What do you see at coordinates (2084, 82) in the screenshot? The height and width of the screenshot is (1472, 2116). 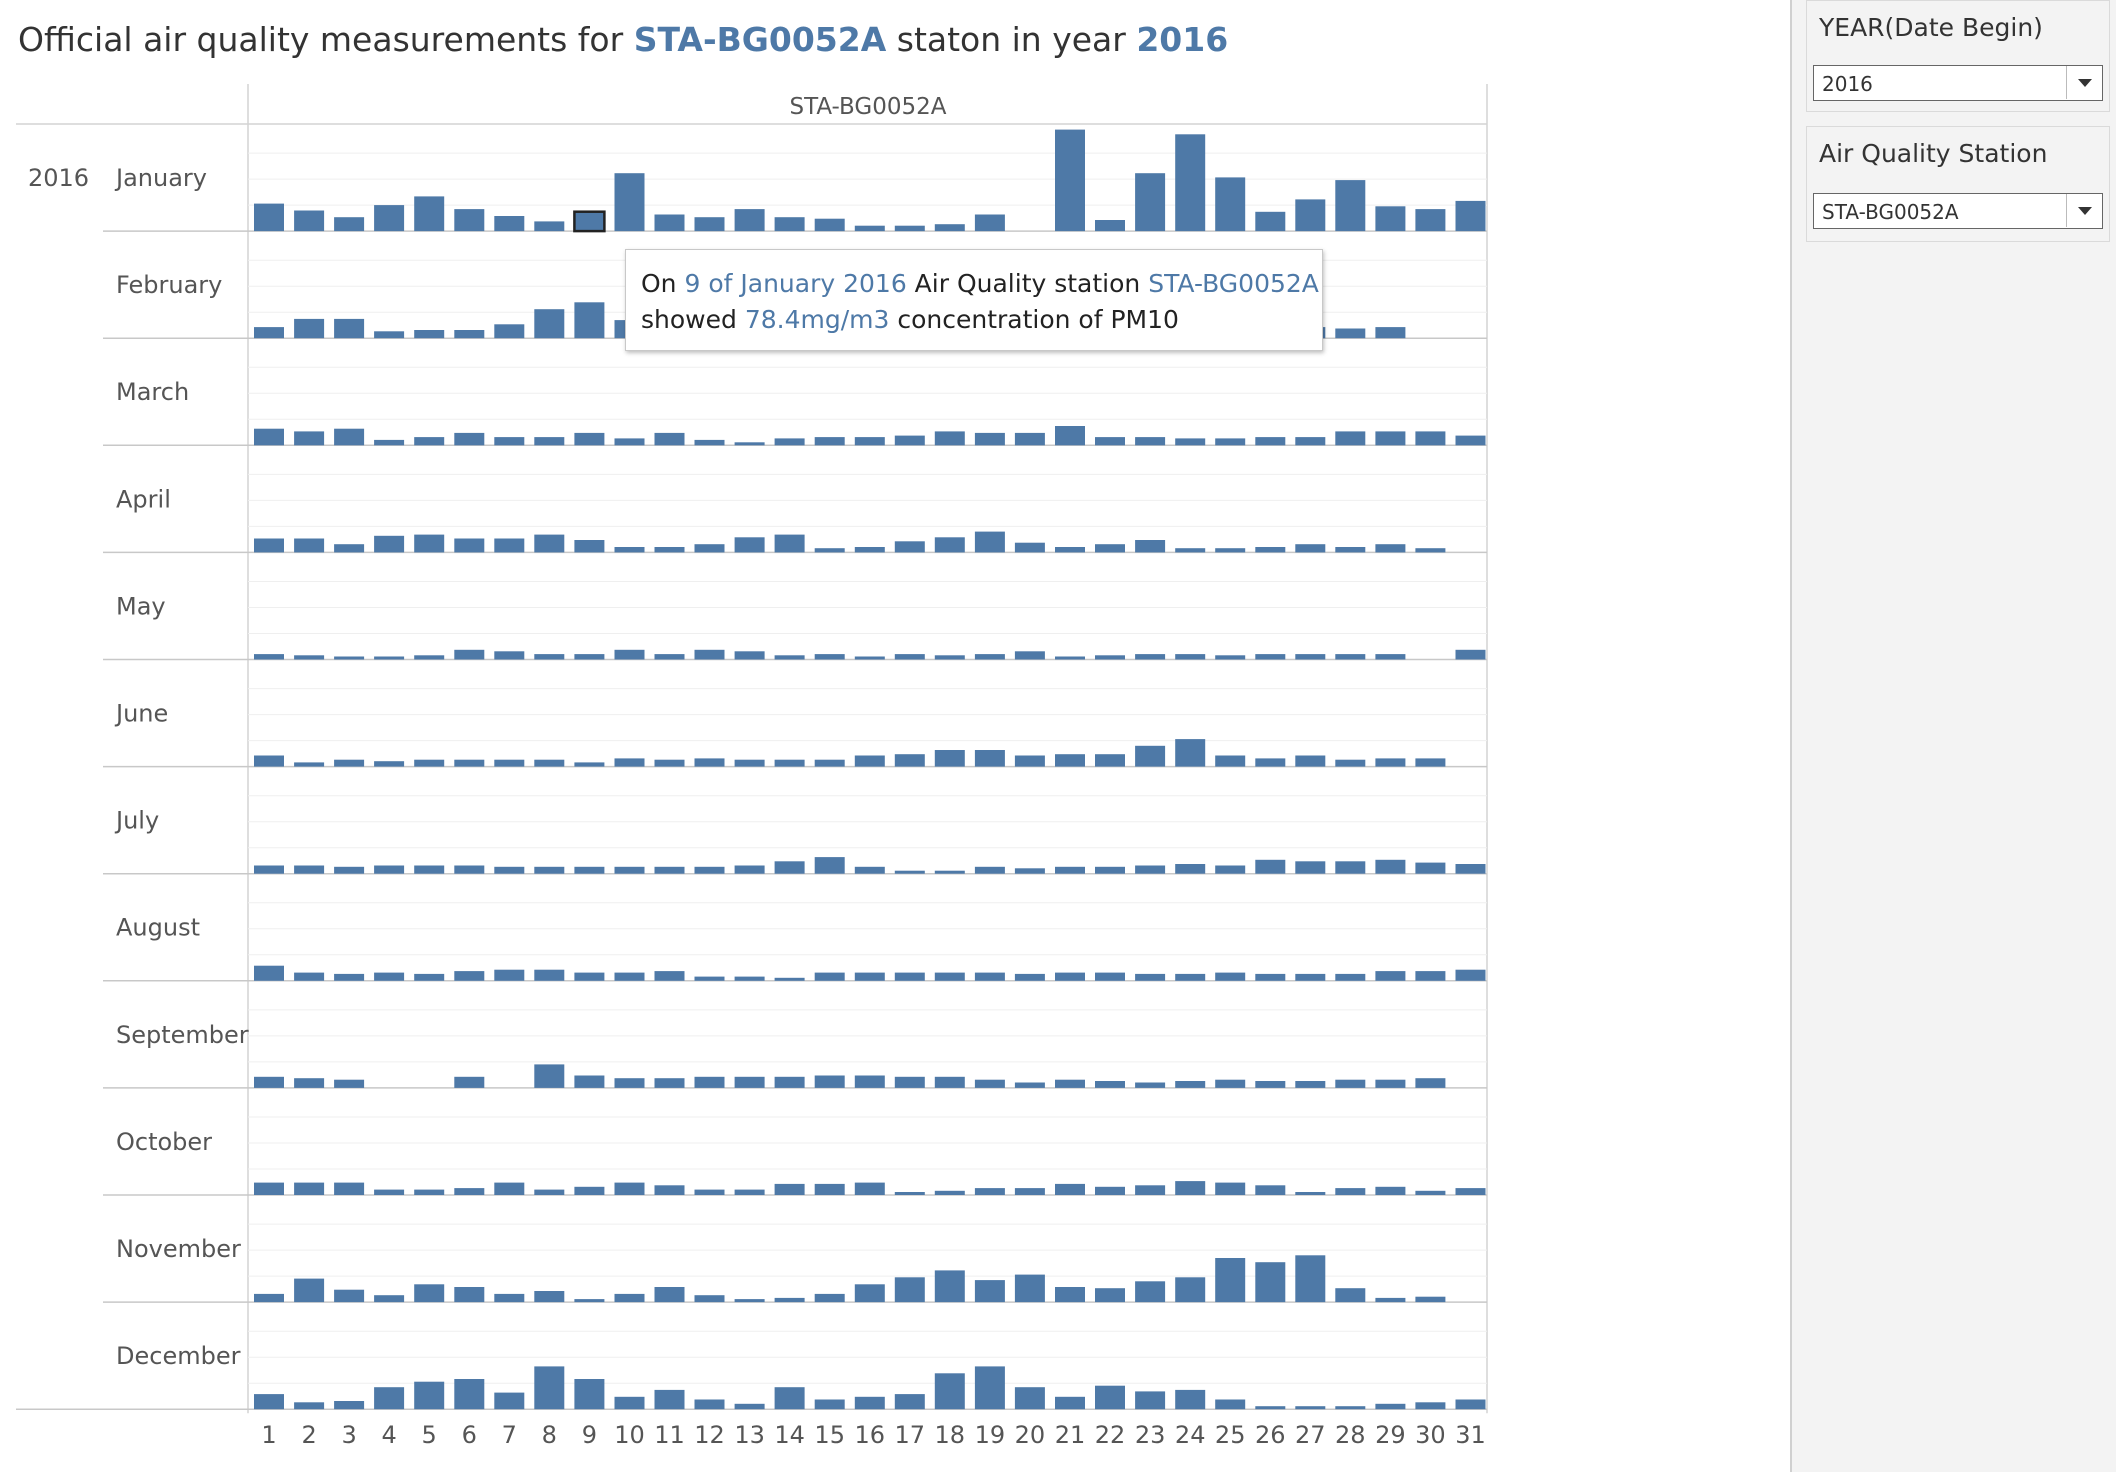 I see `year-select-dropdown-button` at bounding box center [2084, 82].